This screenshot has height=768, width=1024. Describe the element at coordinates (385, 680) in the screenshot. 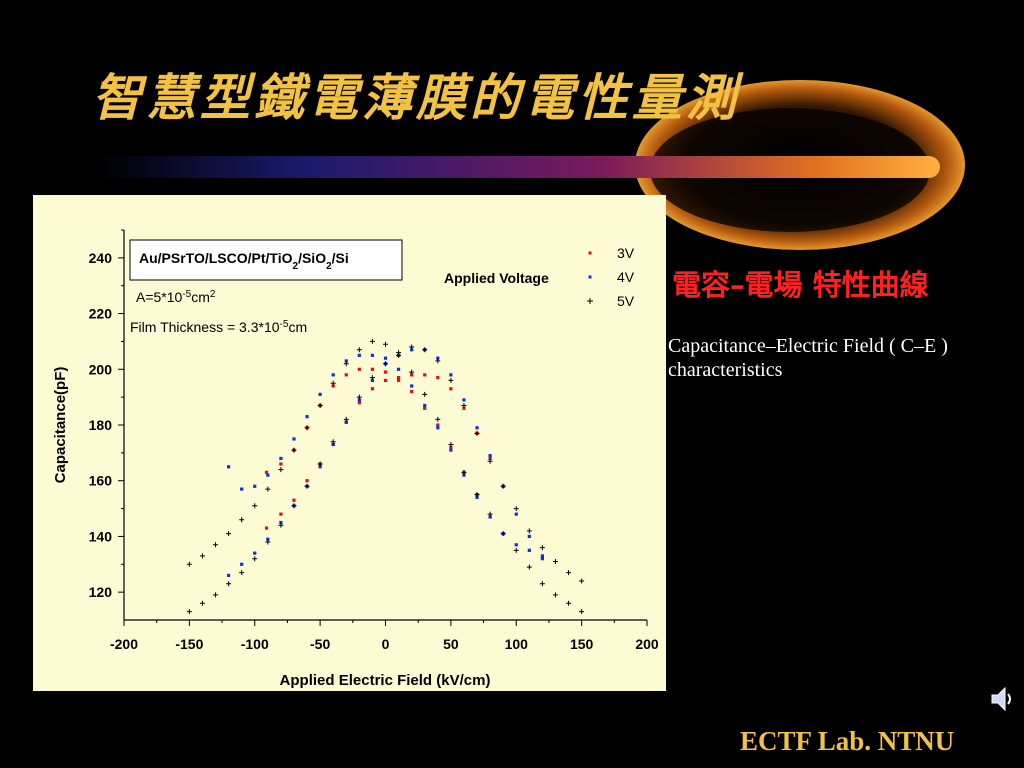

I see `x-axis-label: Applied Electric Field (kV/cm)` at that location.